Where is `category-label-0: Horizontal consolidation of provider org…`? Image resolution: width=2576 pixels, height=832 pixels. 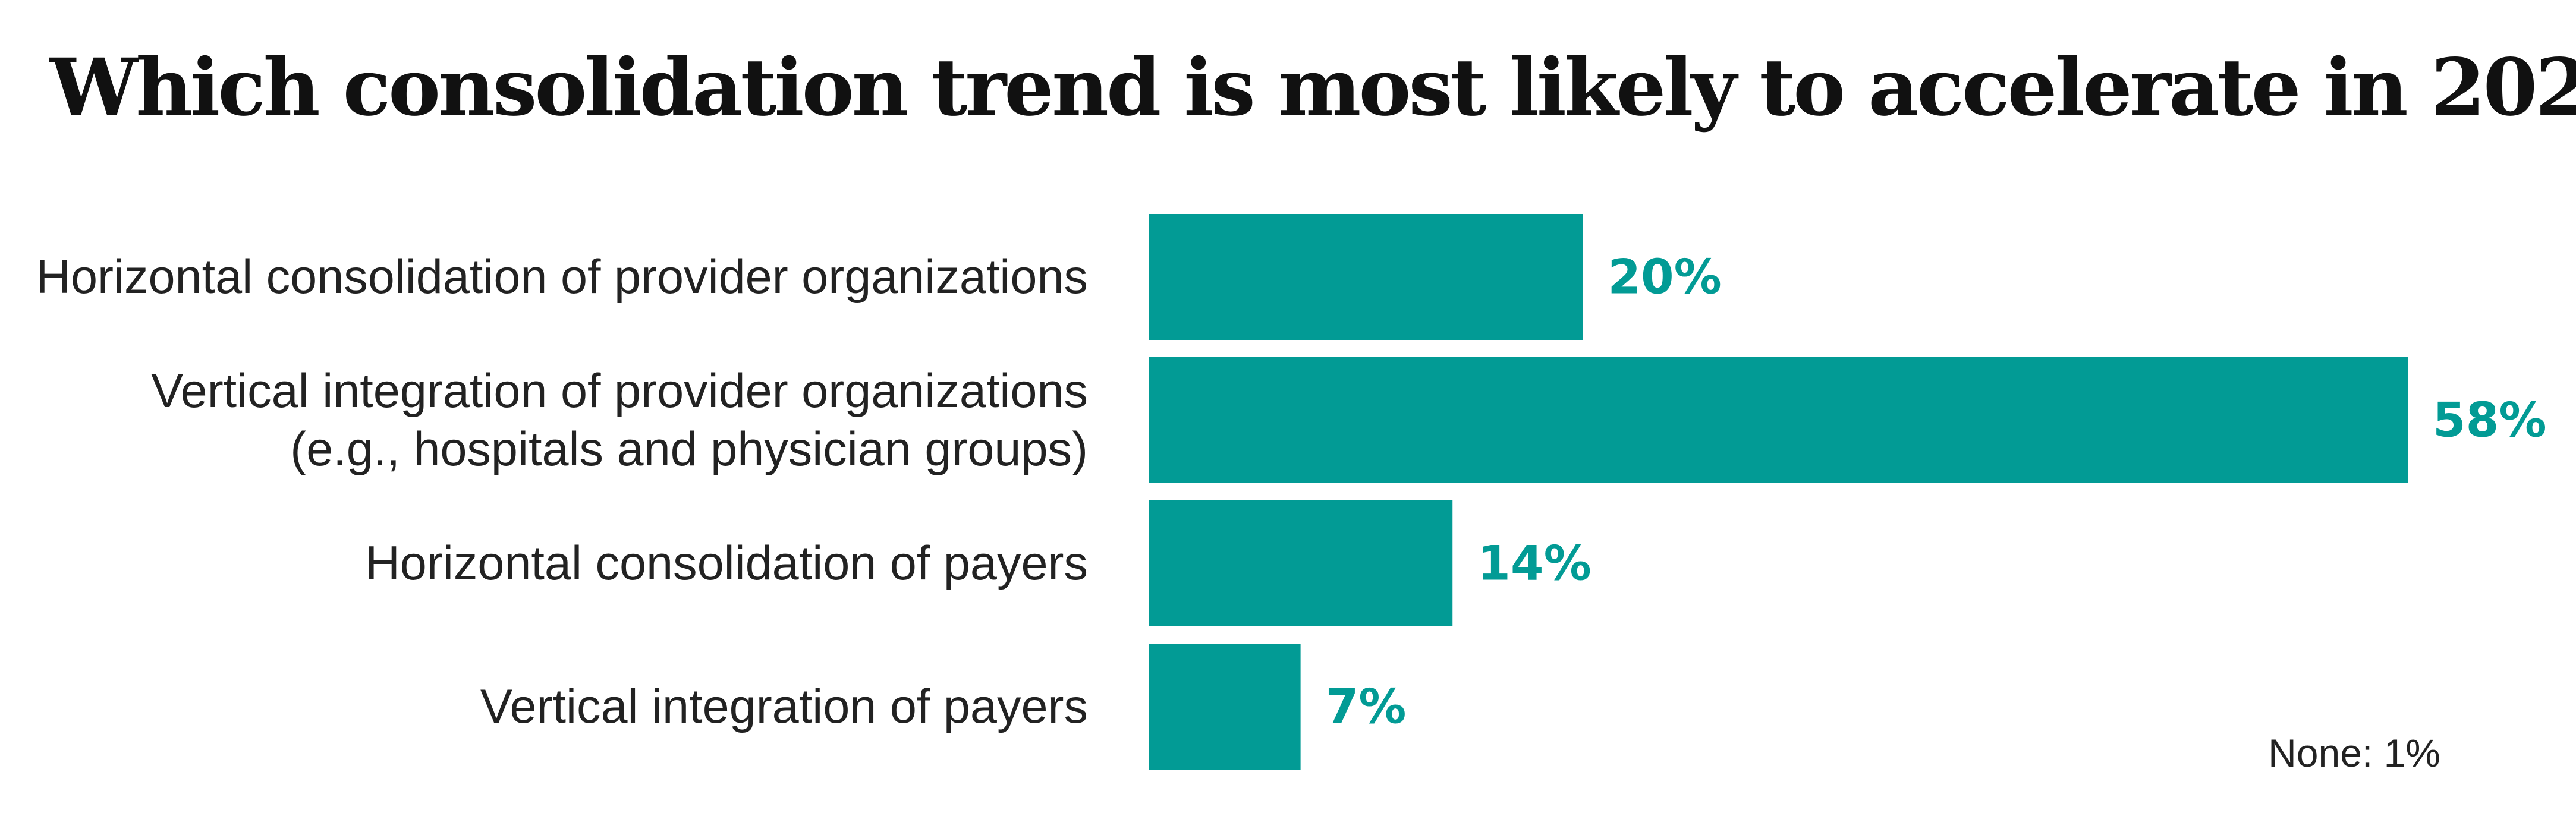
category-label-0: Horizontal consolidation of provider org… is located at coordinates (562, 277).